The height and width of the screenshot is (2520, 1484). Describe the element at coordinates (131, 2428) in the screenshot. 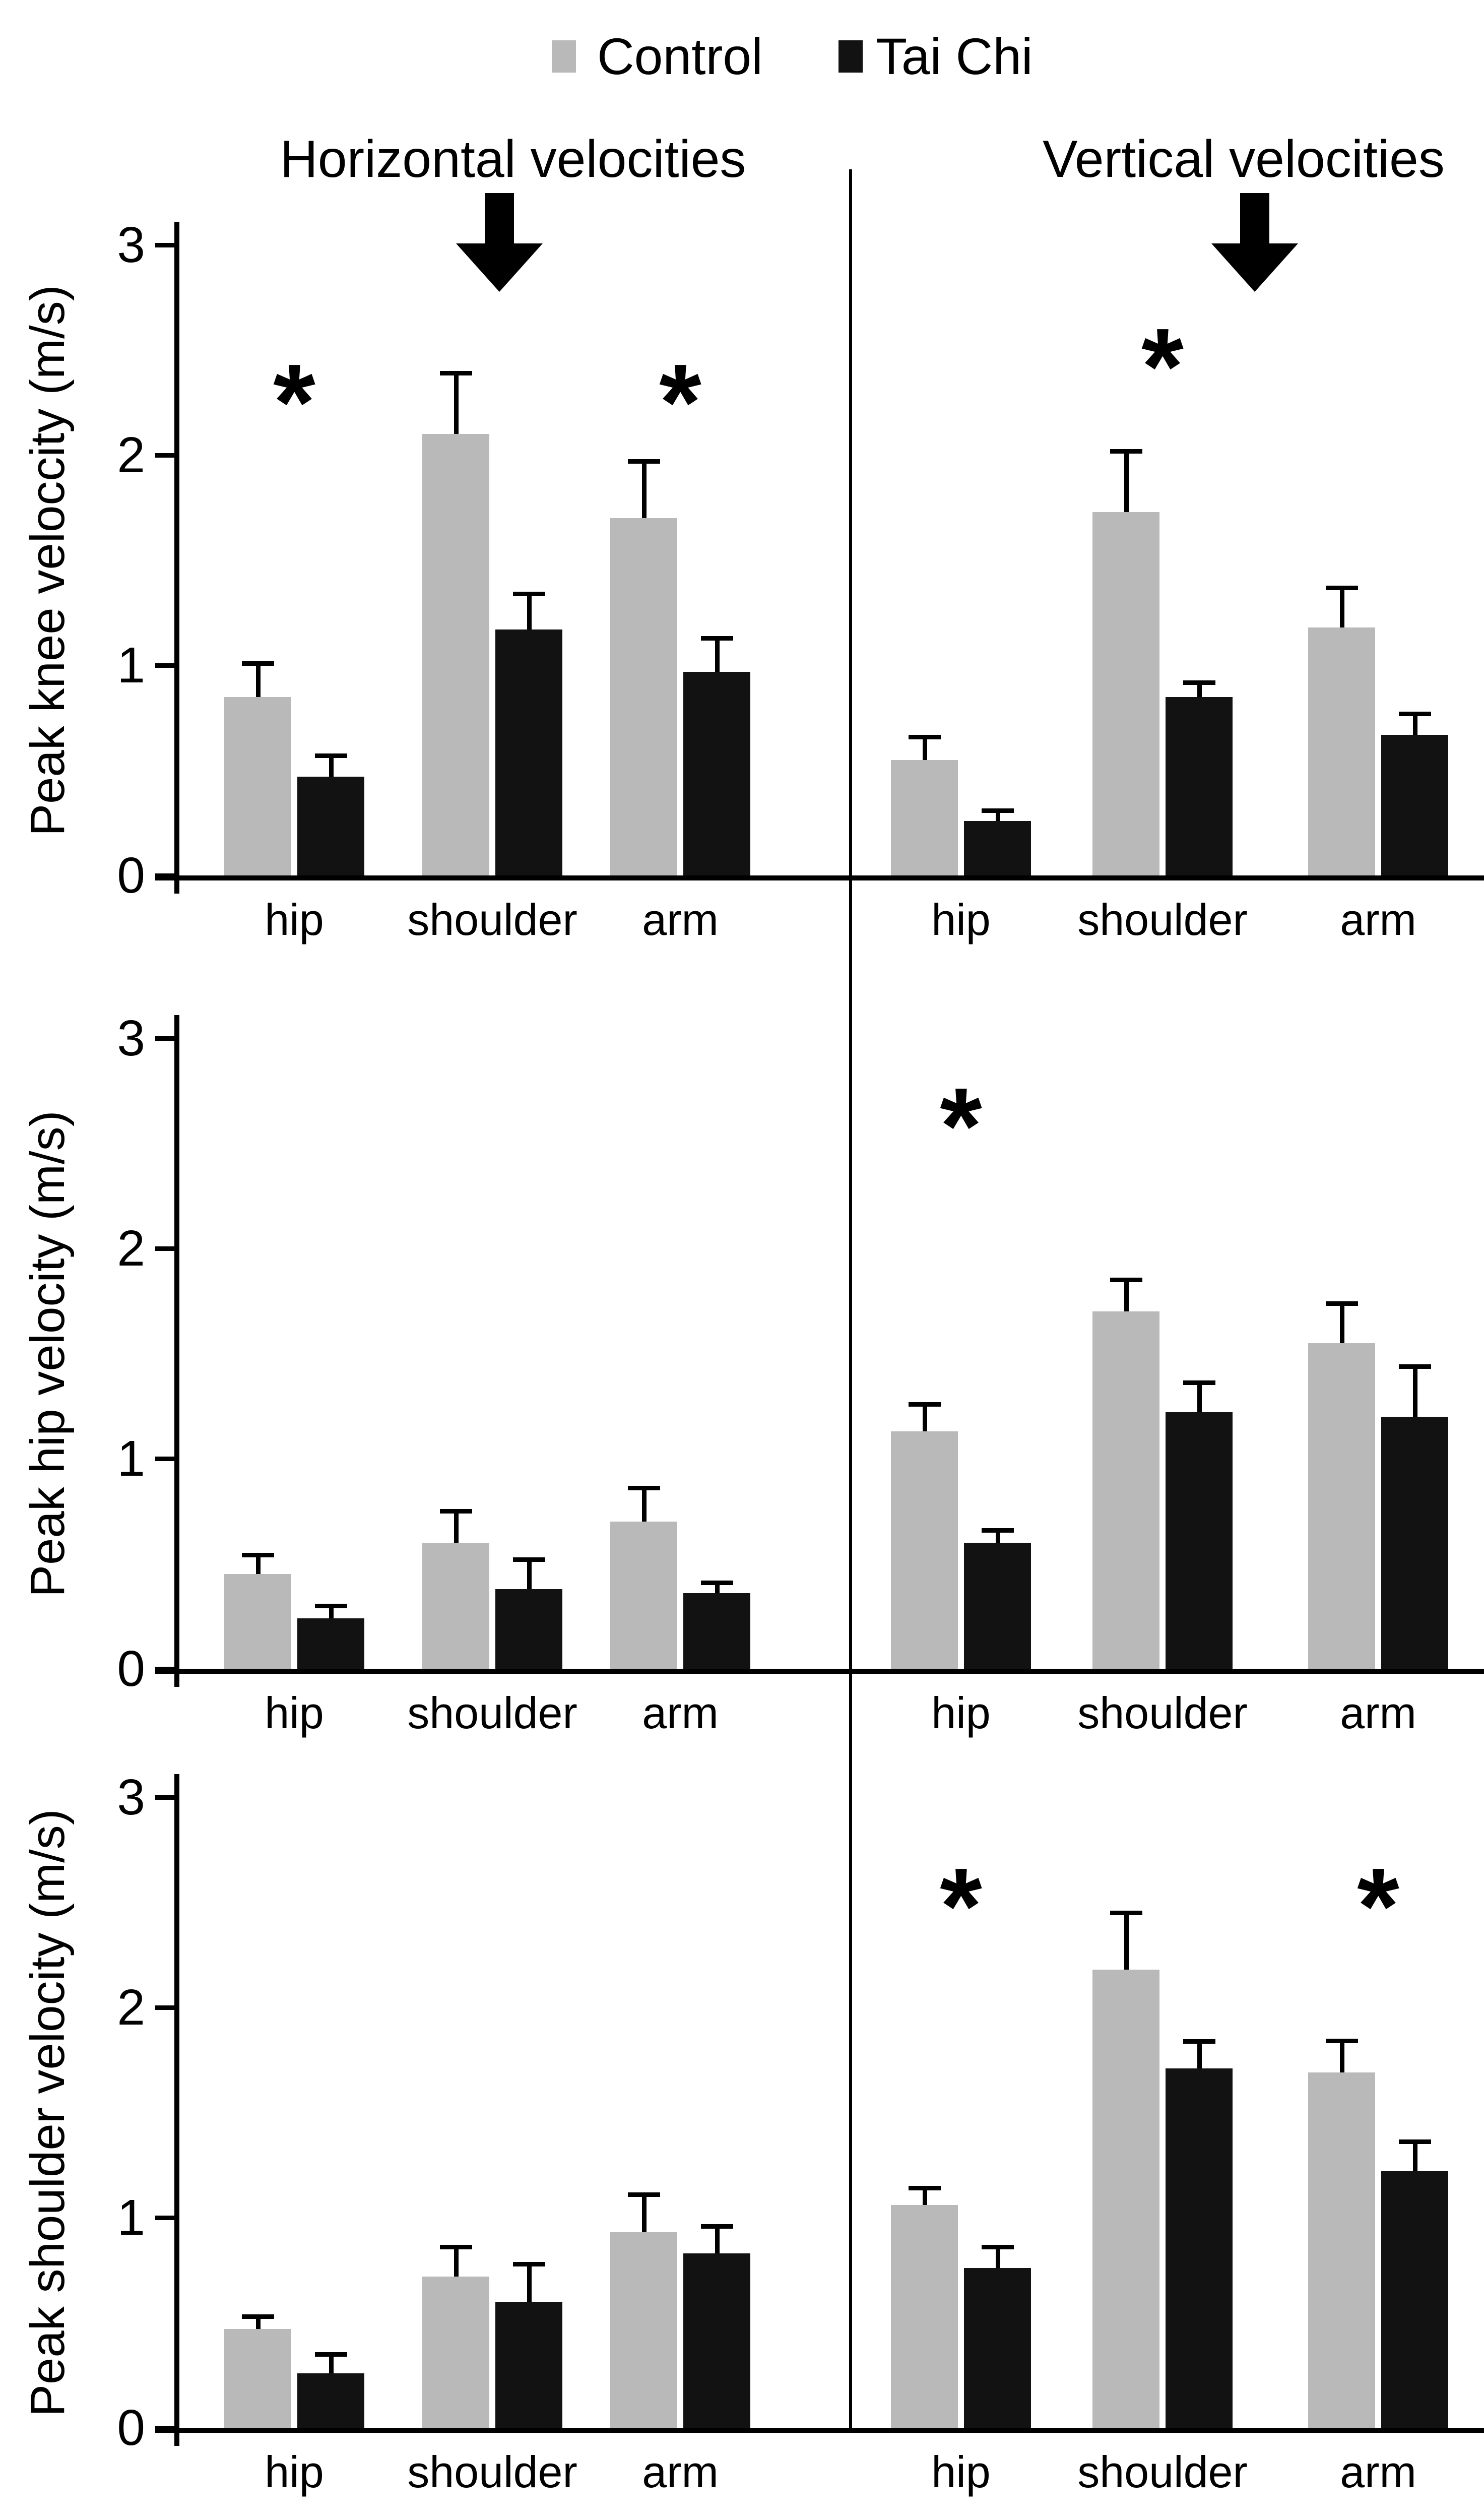

I see `y-tick-label: 0` at that location.